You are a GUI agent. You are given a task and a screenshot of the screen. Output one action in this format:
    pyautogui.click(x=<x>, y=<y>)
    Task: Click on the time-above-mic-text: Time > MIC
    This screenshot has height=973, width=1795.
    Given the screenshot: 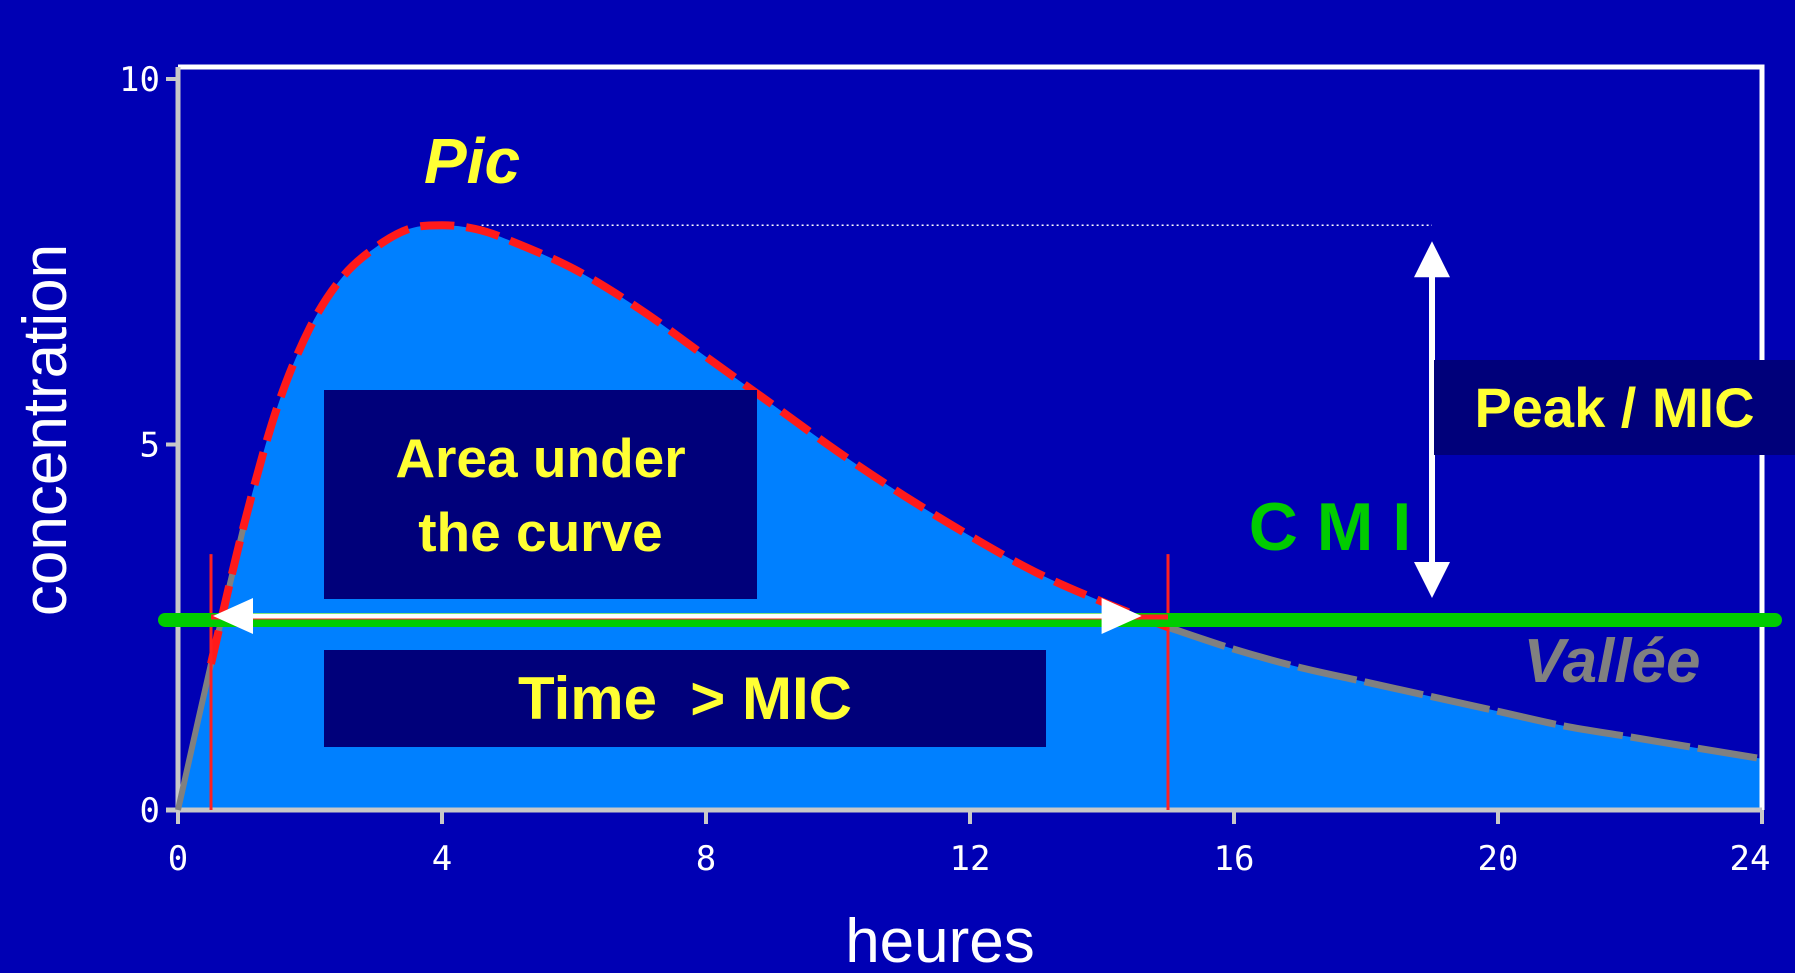 What is the action you would take?
    pyautogui.click(x=685, y=698)
    